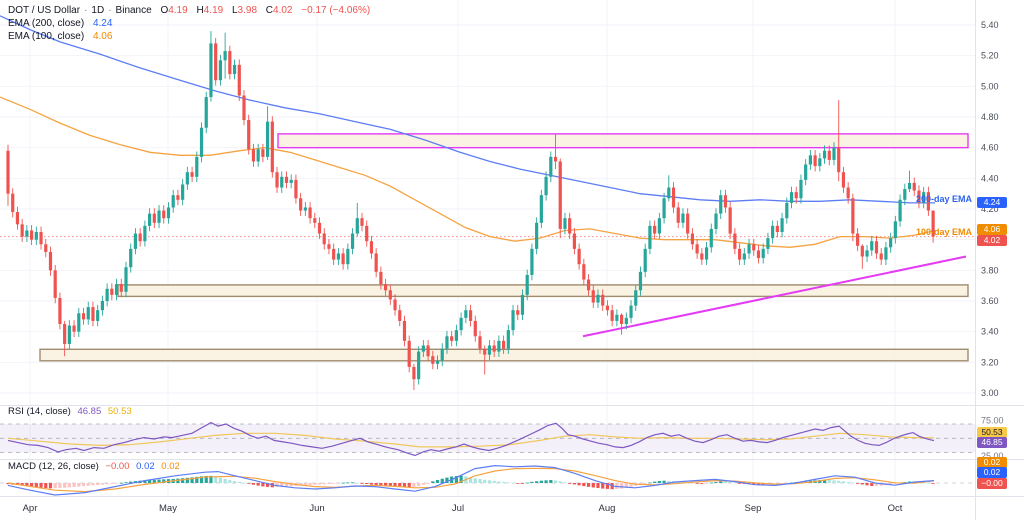  What do you see at coordinates (990, 148) in the screenshot?
I see `price-tick-label: 4.60` at bounding box center [990, 148].